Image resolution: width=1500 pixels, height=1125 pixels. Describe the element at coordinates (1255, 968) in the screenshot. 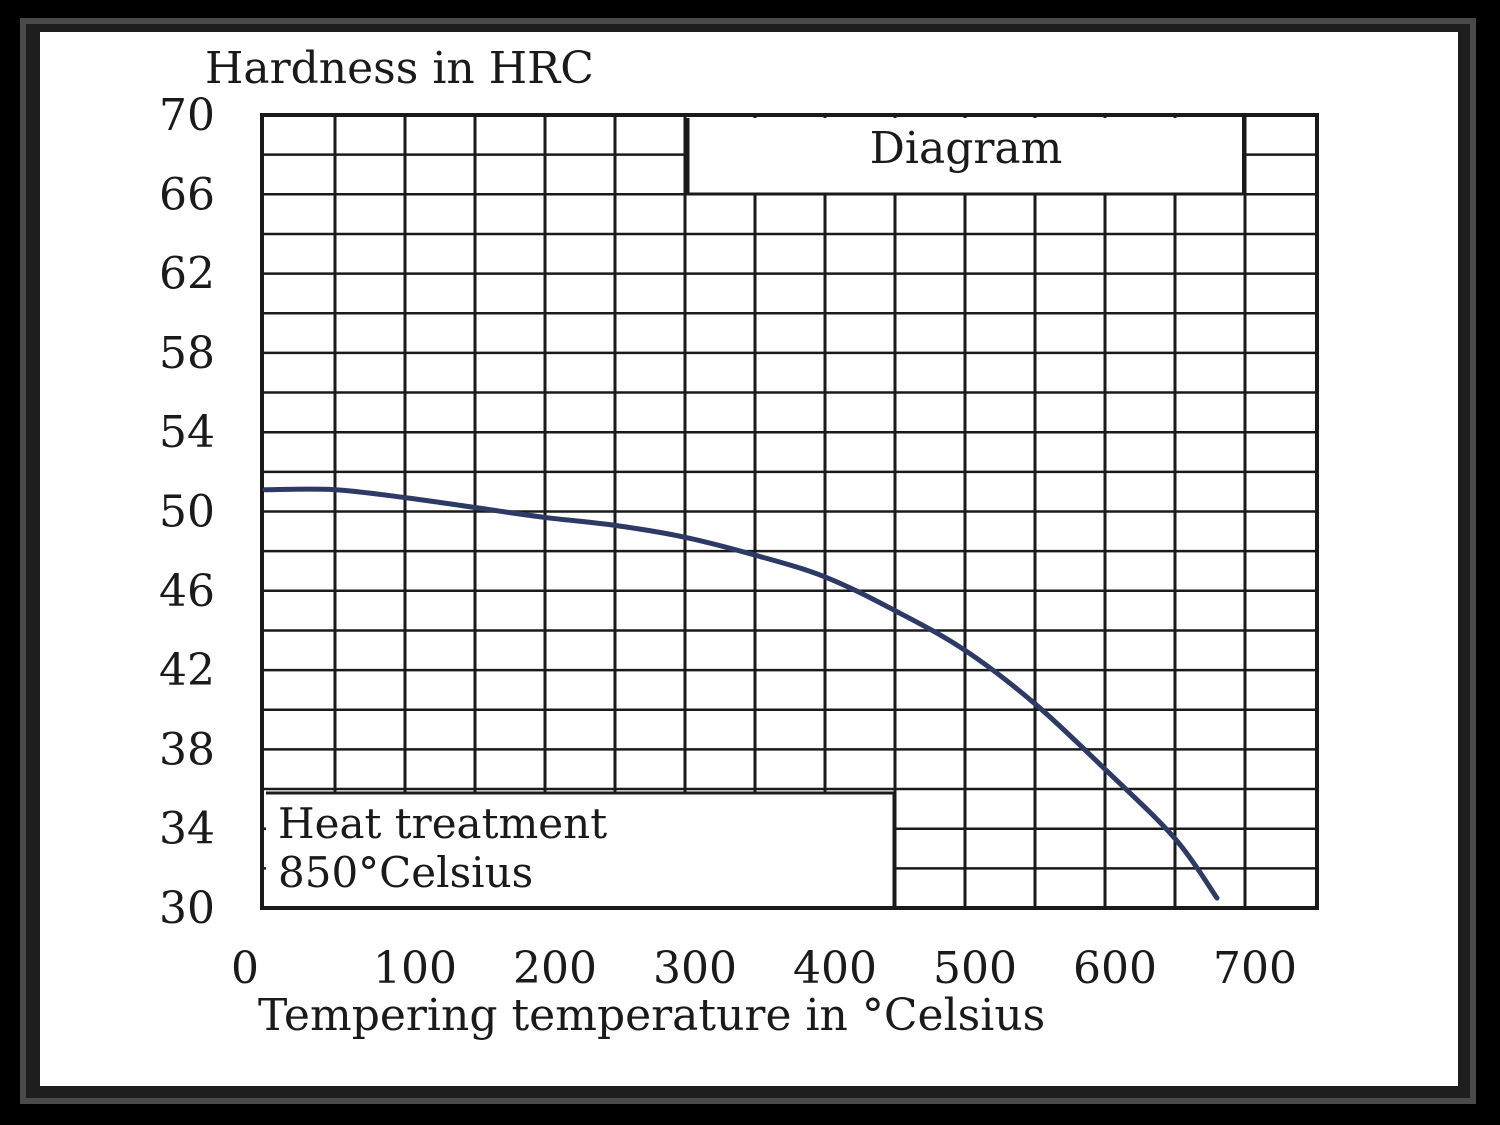

I see `x-tick-label: 700` at that location.